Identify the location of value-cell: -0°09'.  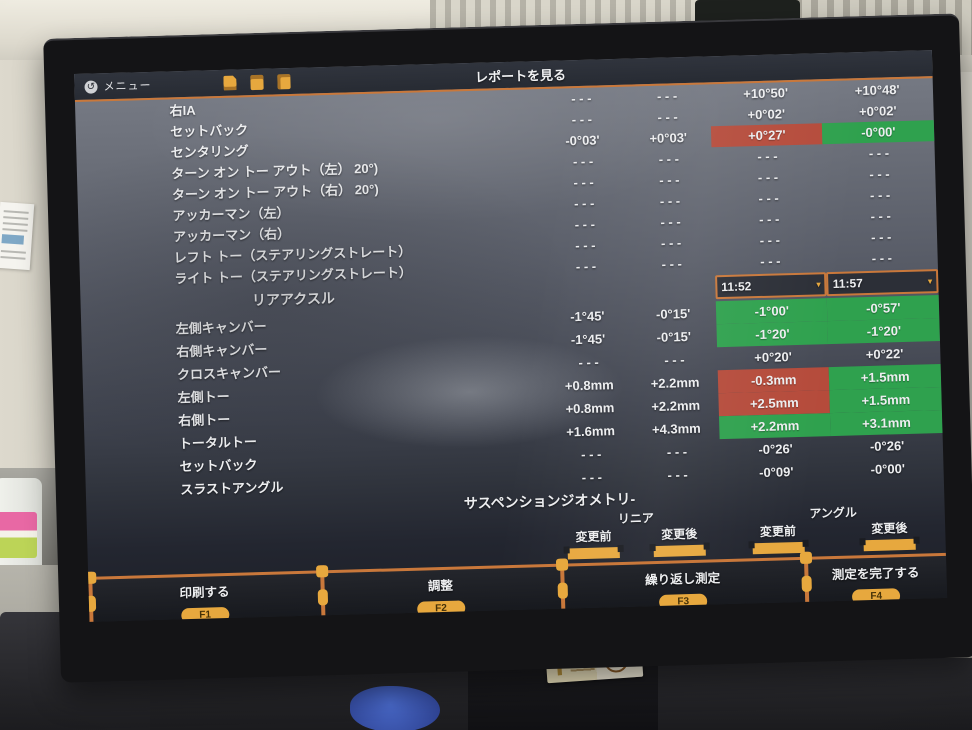
(776, 472).